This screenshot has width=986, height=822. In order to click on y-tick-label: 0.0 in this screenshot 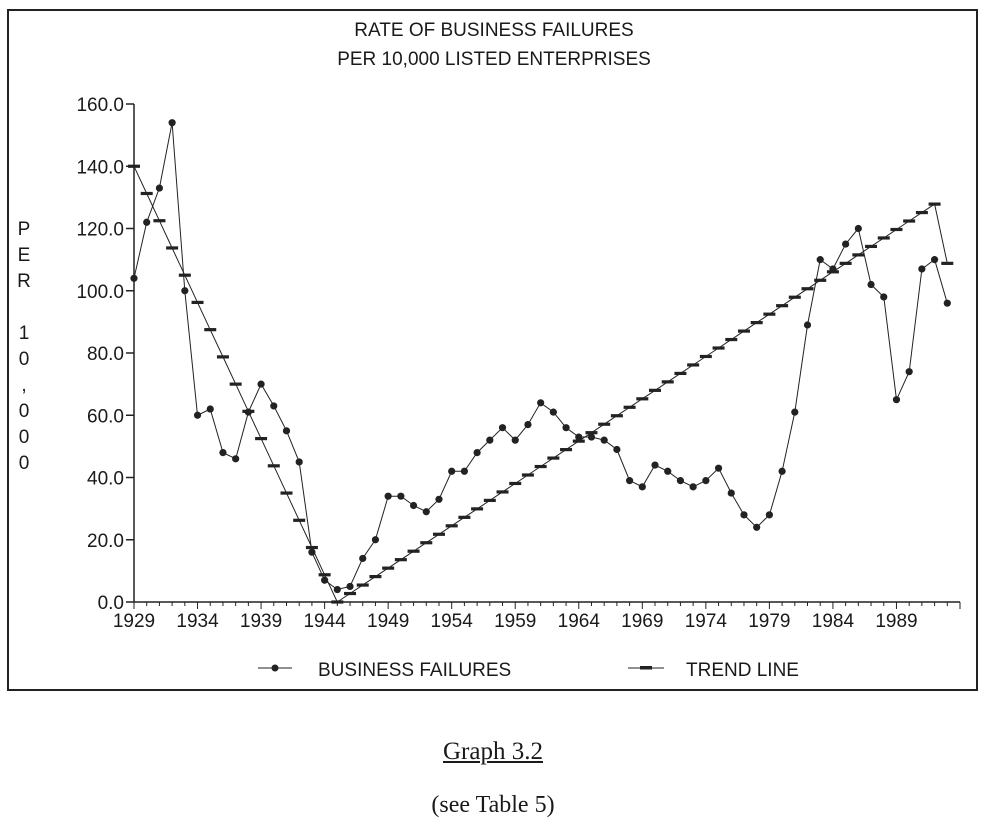, I will do `click(111, 603)`.